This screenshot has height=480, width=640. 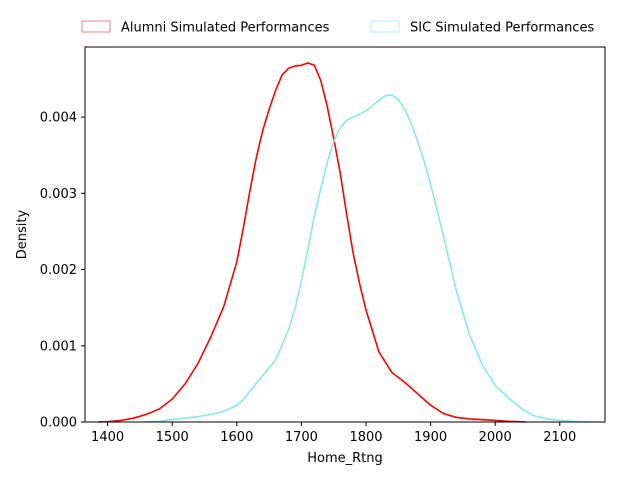 What do you see at coordinates (58, 118) in the screenshot?
I see `y-tick-label: 0.004` at bounding box center [58, 118].